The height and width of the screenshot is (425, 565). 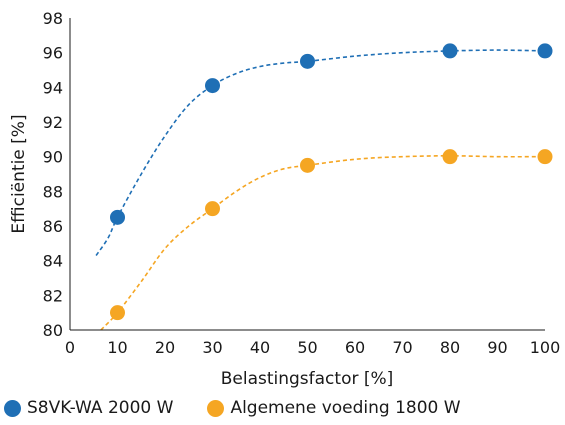 I want to click on y-axis-title: Efficiëntie [%], so click(x=19, y=173).